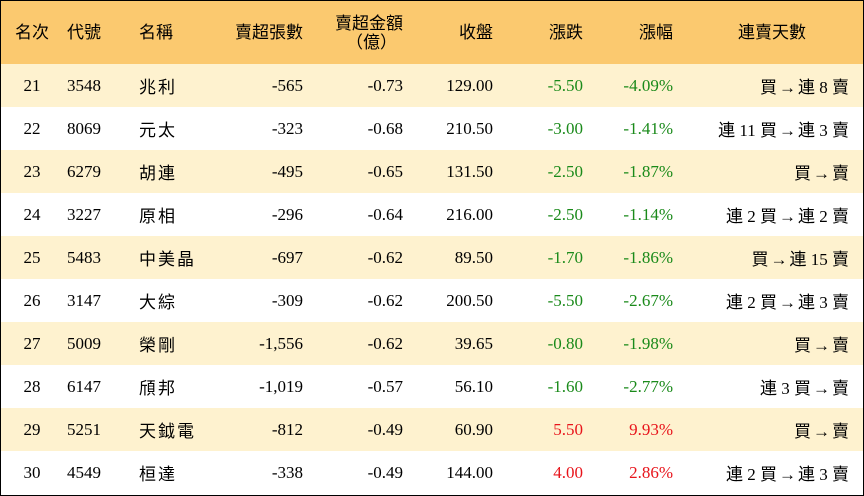 The height and width of the screenshot is (496, 864). I want to click on cell-code: 6279, so click(84, 171).